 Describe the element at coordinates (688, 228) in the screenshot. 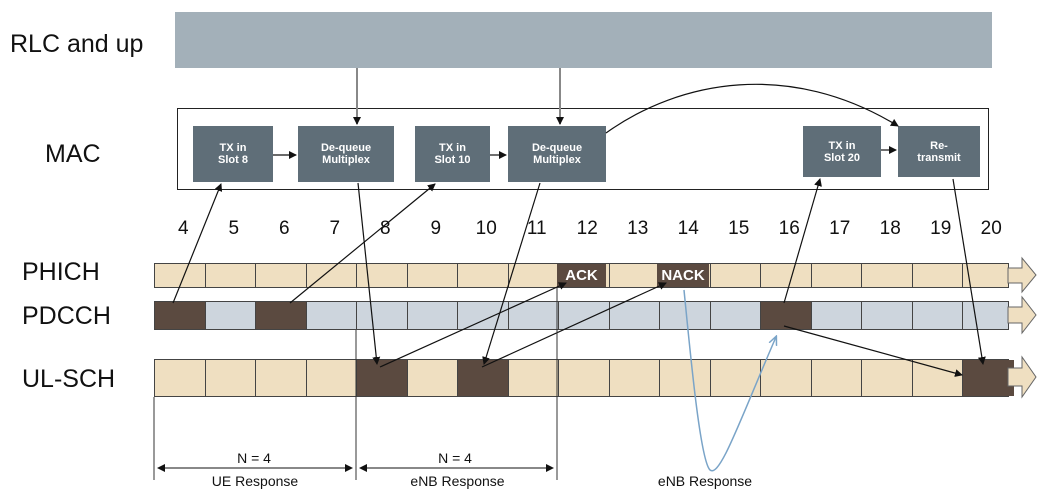

I see `subframe-number: 14` at that location.